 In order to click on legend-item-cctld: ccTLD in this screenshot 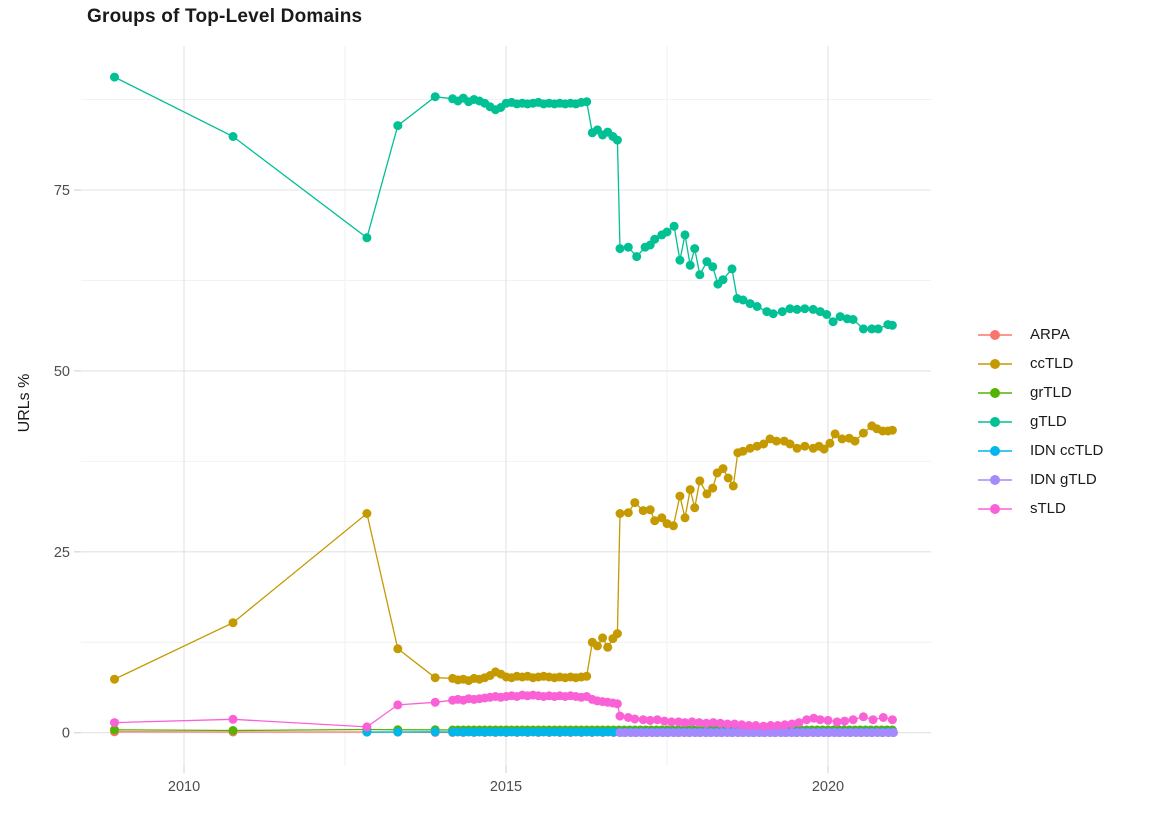, I will do `click(1040, 363)`.